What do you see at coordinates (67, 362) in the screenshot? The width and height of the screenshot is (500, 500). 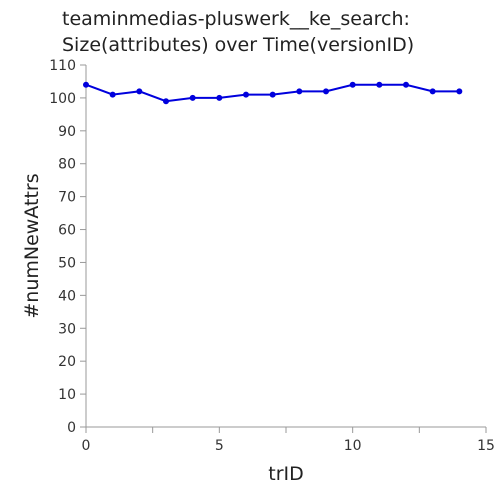 I see `y-tick-label: 20` at bounding box center [67, 362].